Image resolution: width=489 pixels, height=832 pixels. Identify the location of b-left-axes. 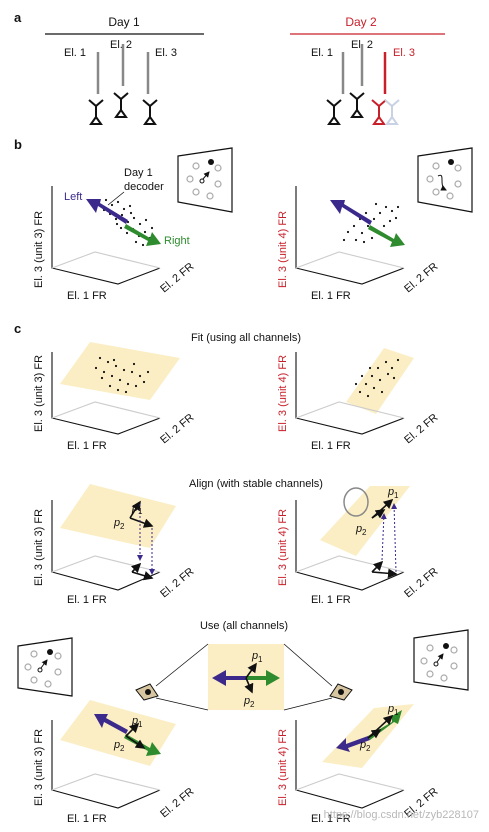
(106, 235).